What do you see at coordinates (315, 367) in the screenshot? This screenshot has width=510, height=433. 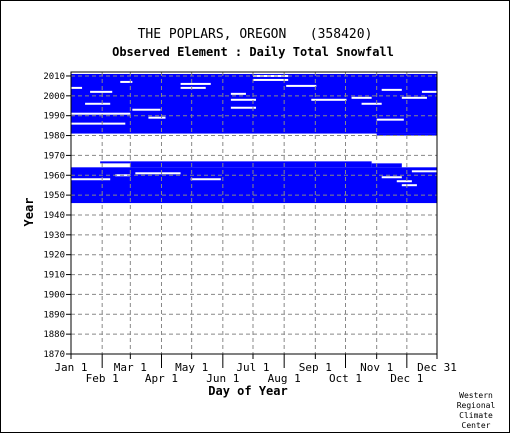 I see `x-tick-label: Sep 1` at bounding box center [315, 367].